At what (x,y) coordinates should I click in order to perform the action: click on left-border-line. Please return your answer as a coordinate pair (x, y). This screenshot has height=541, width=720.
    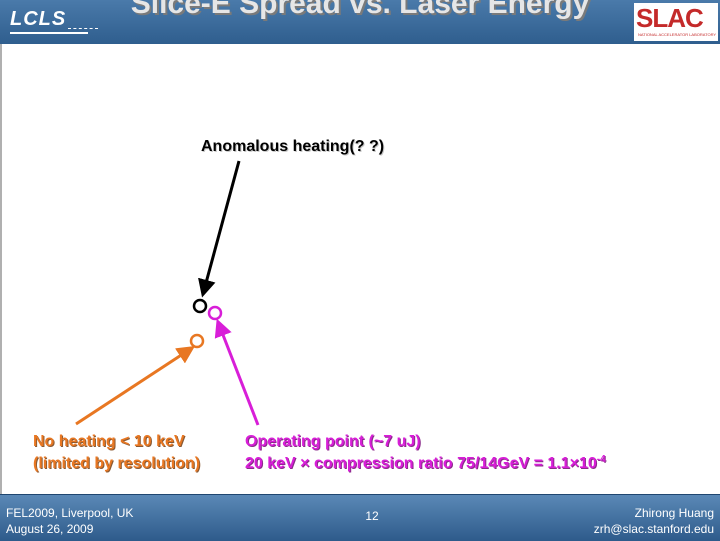
    Looking at the image, I should click on (1, 269).